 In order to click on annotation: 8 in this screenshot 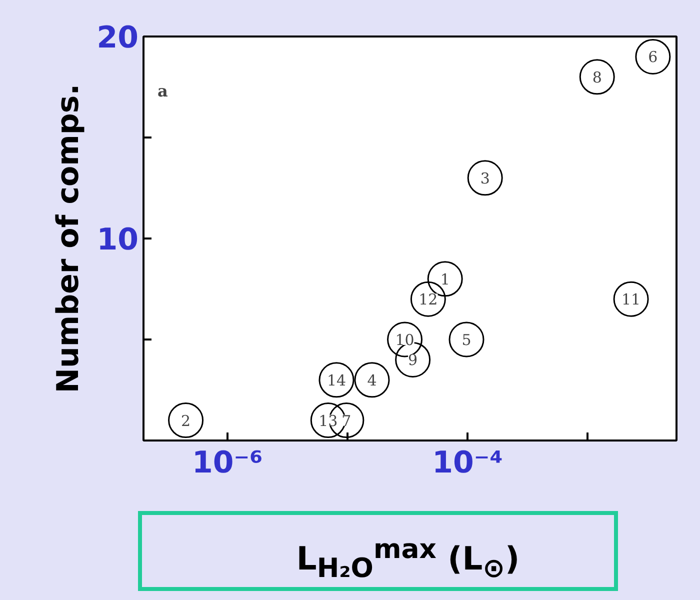, I will do `click(597, 77)`.